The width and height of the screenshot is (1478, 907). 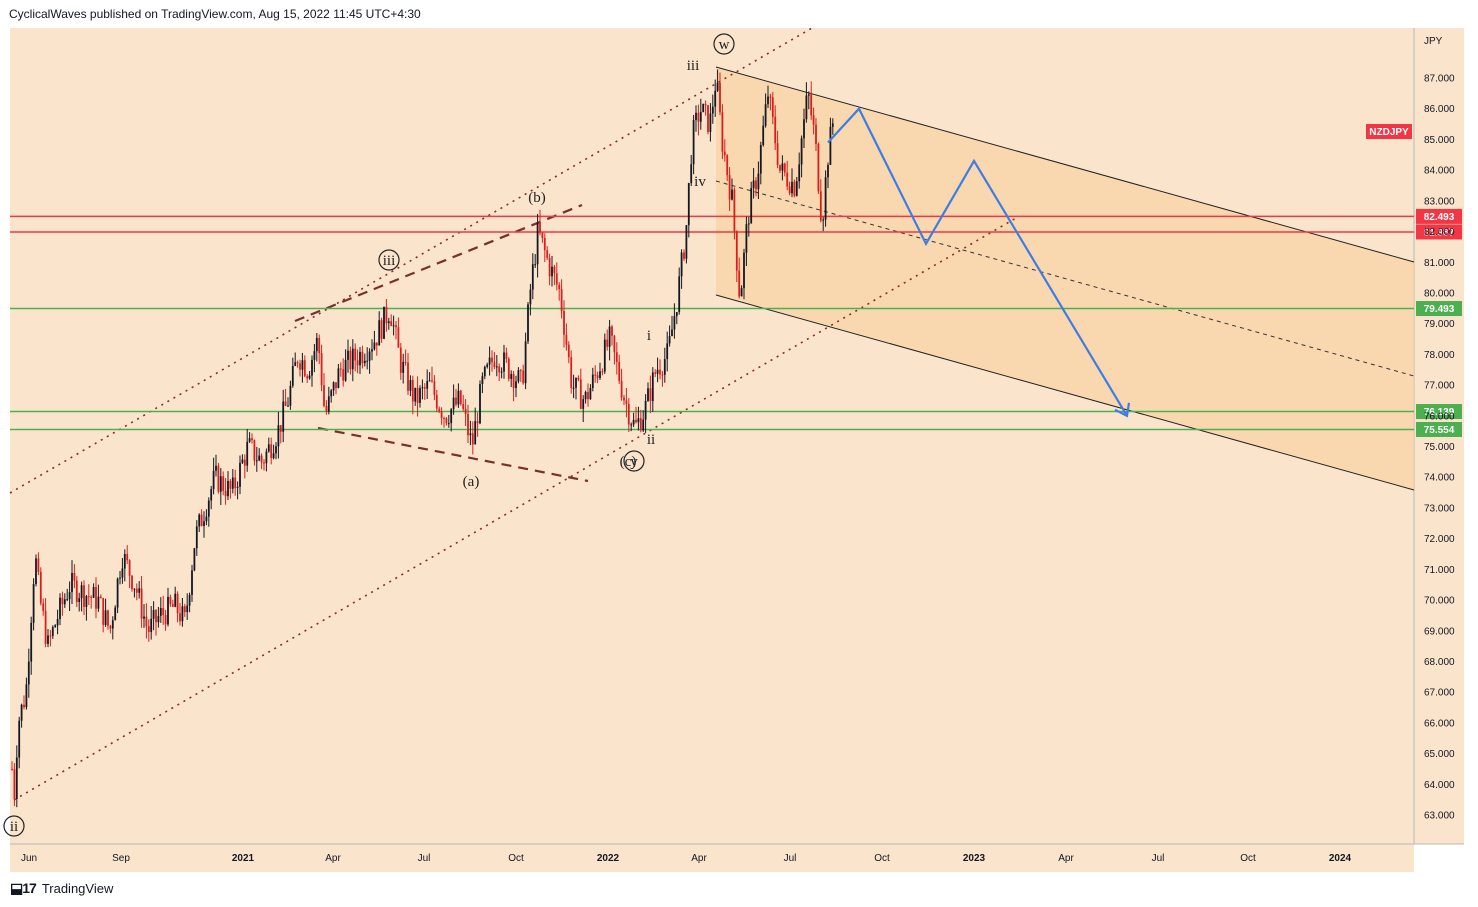 What do you see at coordinates (1433, 41) in the screenshot?
I see `currency-label: JPY` at bounding box center [1433, 41].